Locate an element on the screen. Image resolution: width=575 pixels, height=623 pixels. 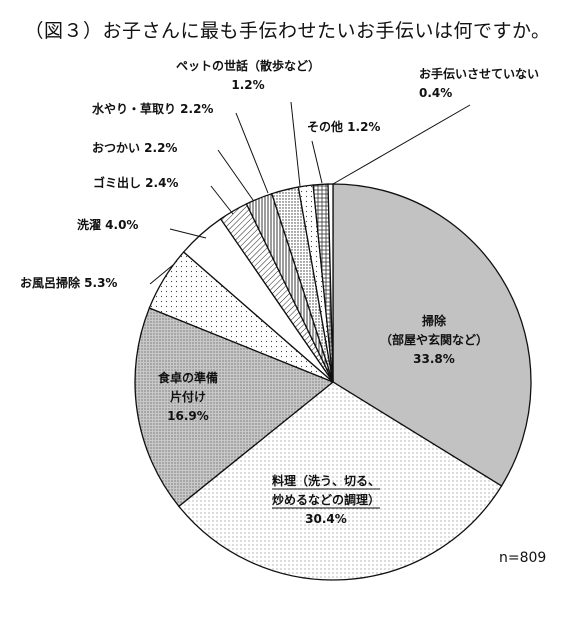
slice-label-pet-care: ペットの世話（散歩など） is located at coordinates (248, 65).